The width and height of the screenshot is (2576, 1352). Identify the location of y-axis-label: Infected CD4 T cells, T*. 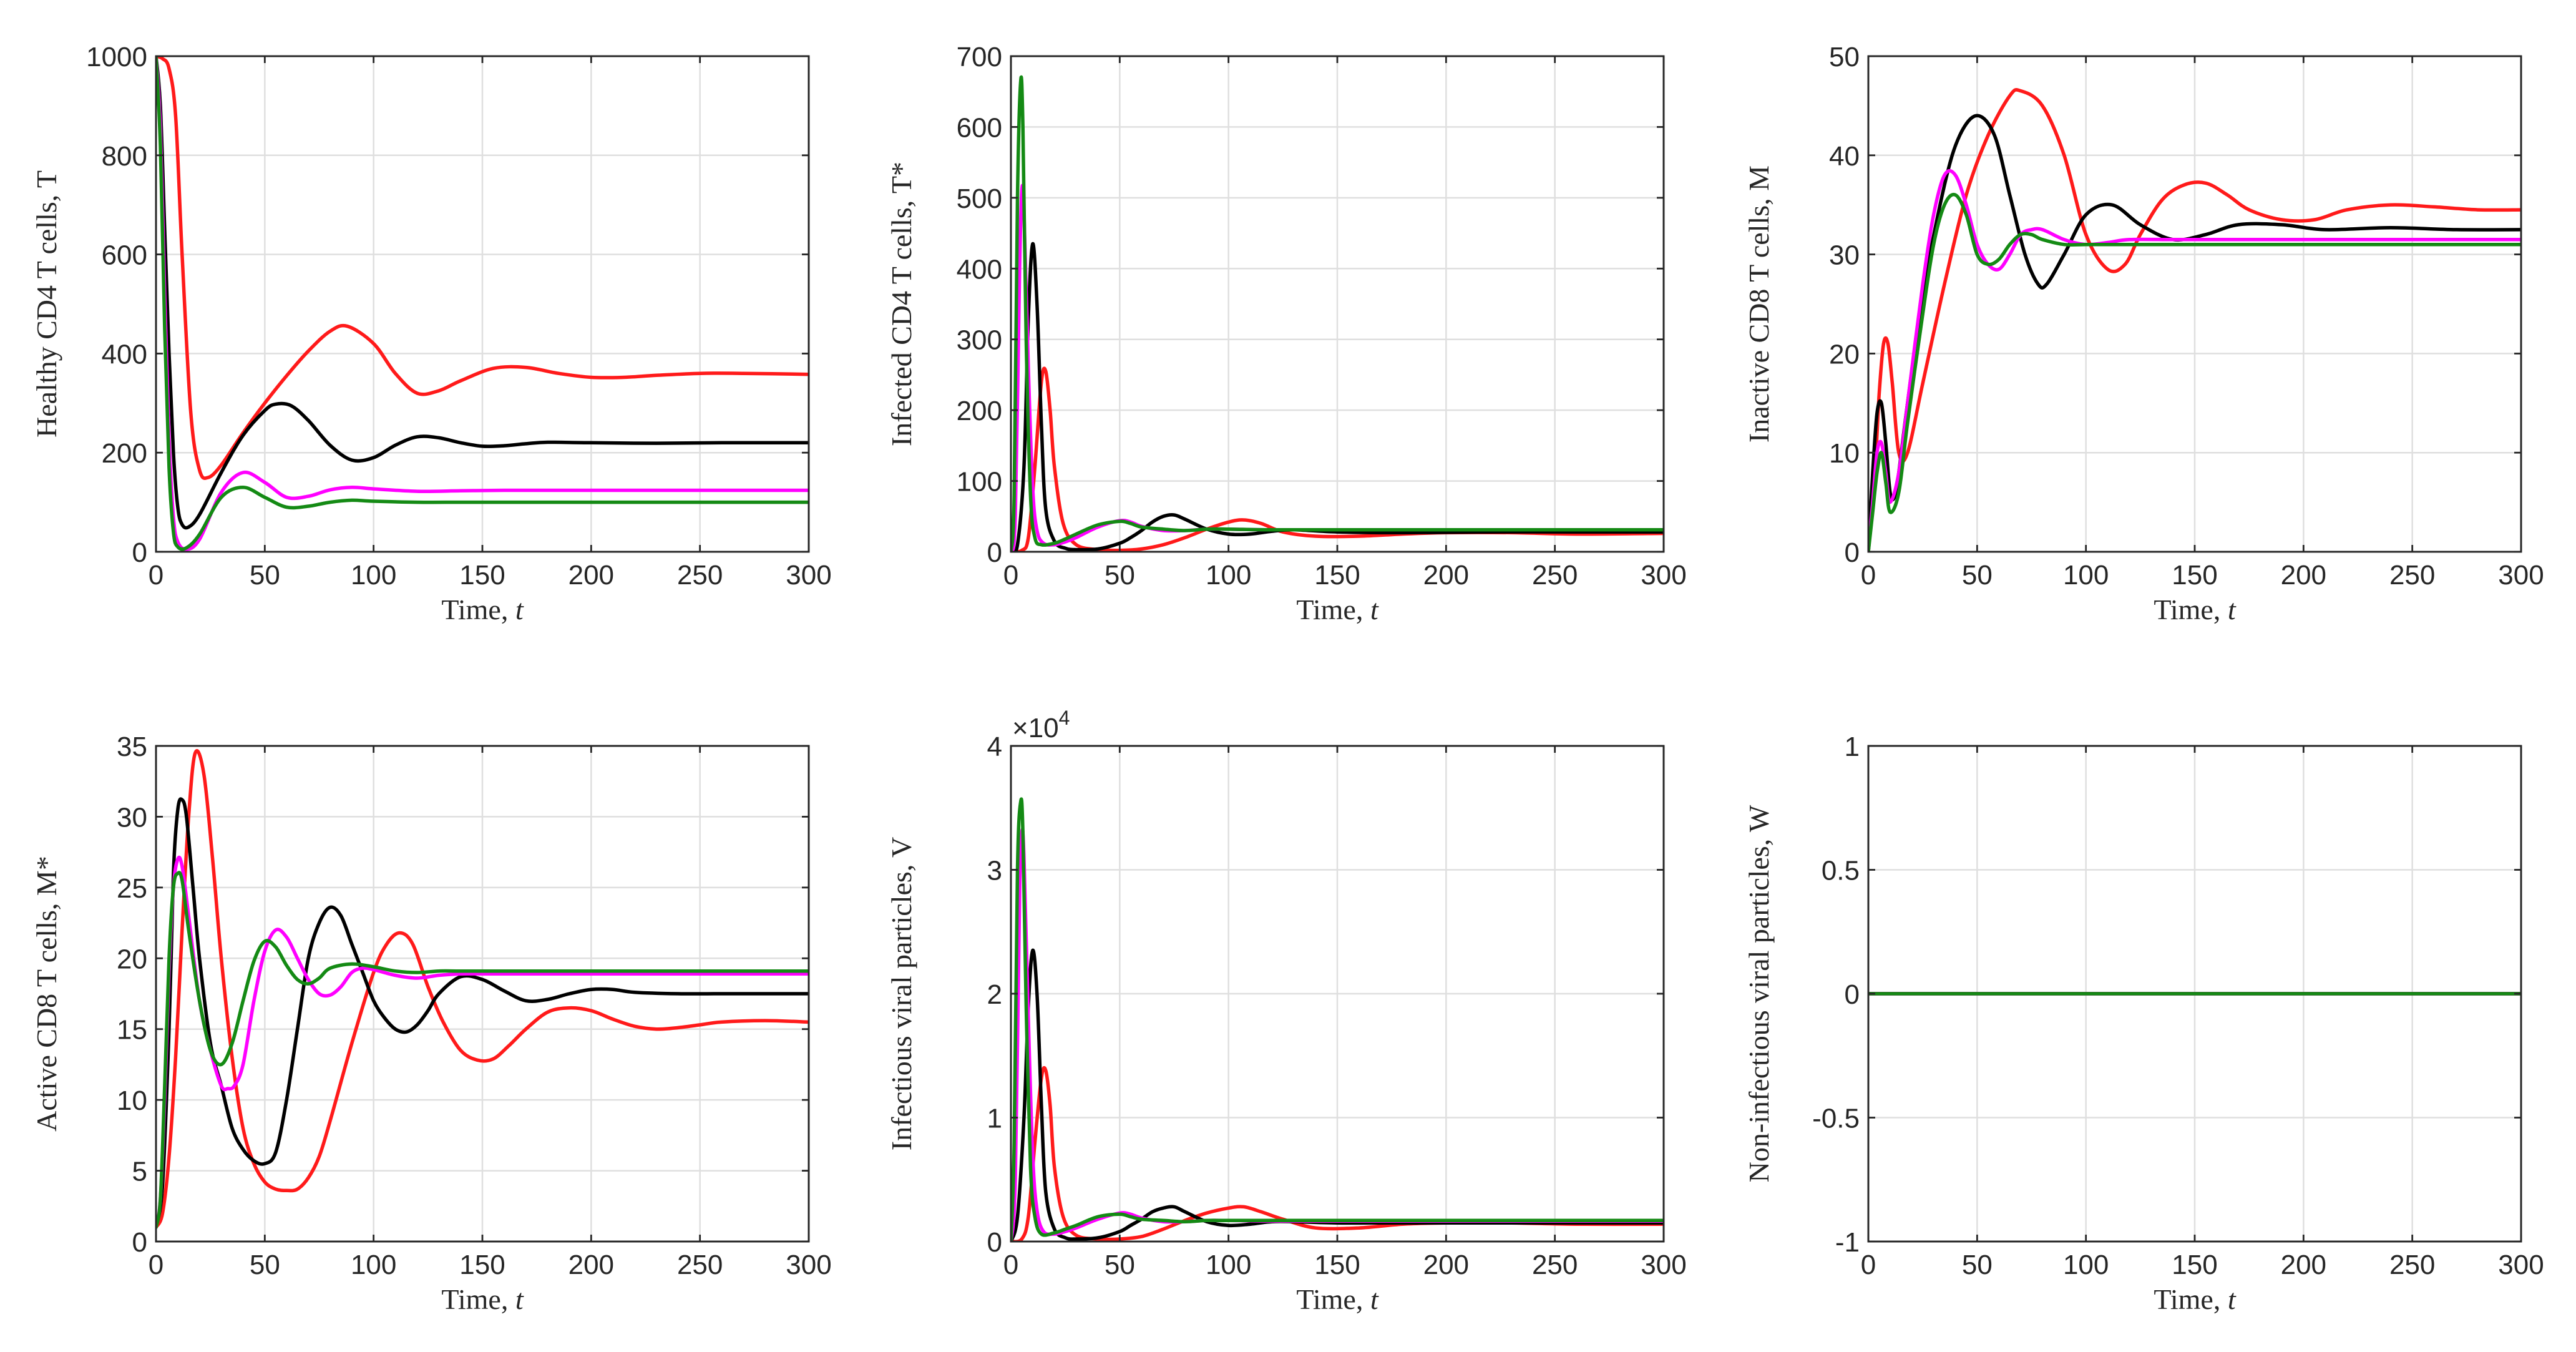
(901, 304).